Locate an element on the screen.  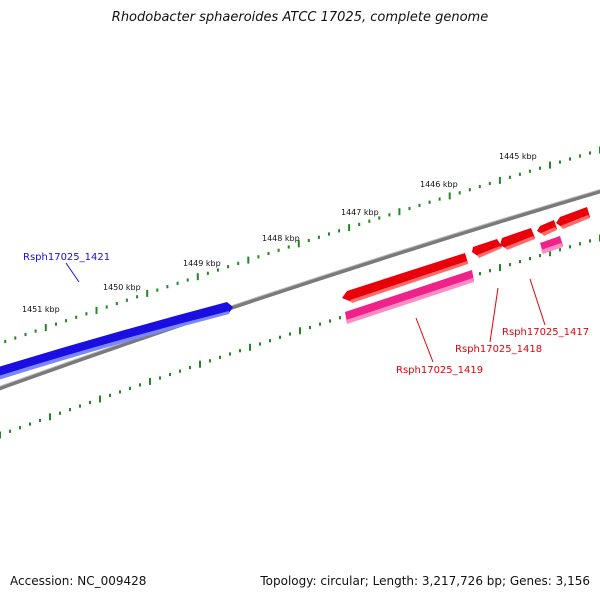
scale-label-1451: 1451 kbp is located at coordinates (41, 309).